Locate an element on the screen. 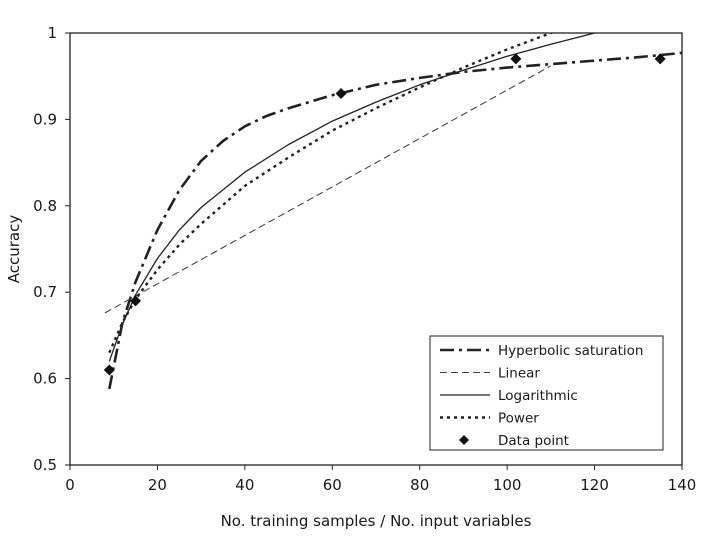 Image resolution: width=702 pixels, height=538 pixels. y-tick-label: 0.7 is located at coordinates (45, 292).